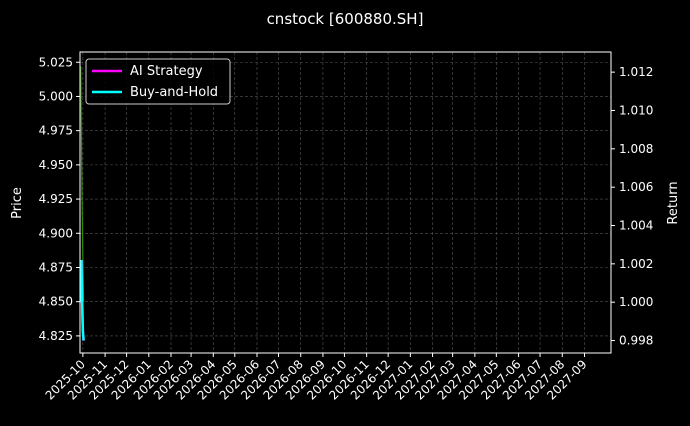  What do you see at coordinates (166, 71) in the screenshot?
I see `legend-label-ai-strategy: AI Strategy` at bounding box center [166, 71].